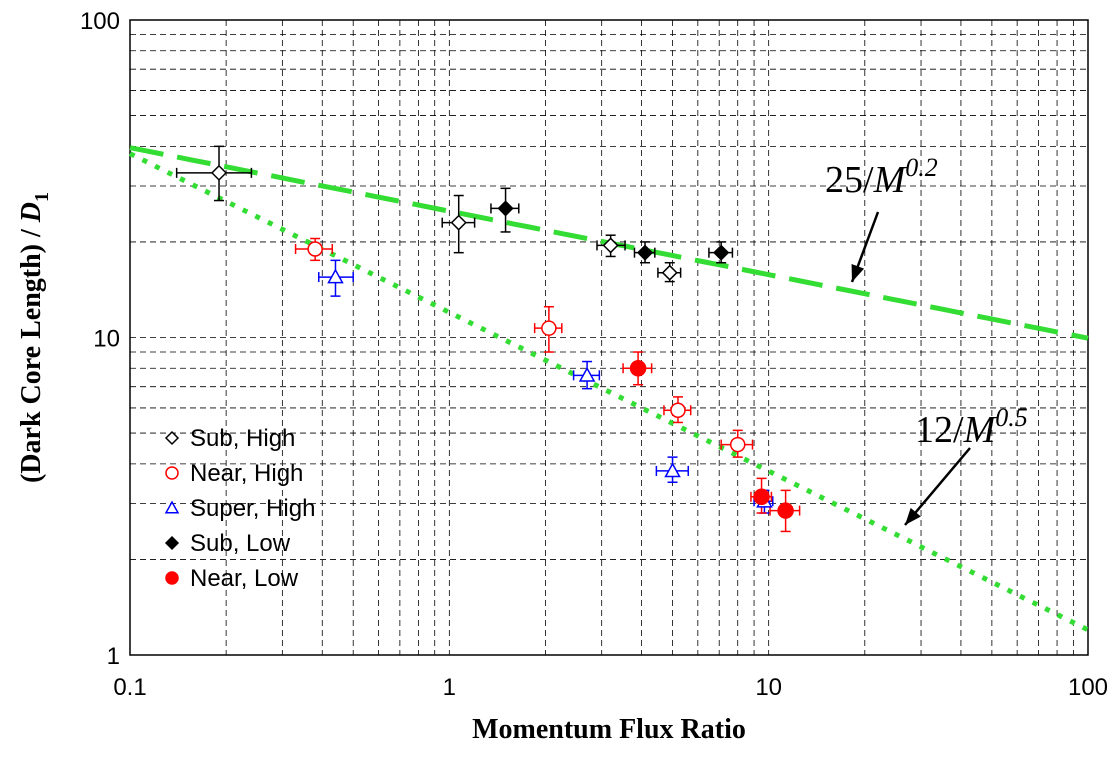 The image size is (1118, 757). Describe the element at coordinates (252, 508) in the screenshot. I see `legend-label: Super, High` at that location.